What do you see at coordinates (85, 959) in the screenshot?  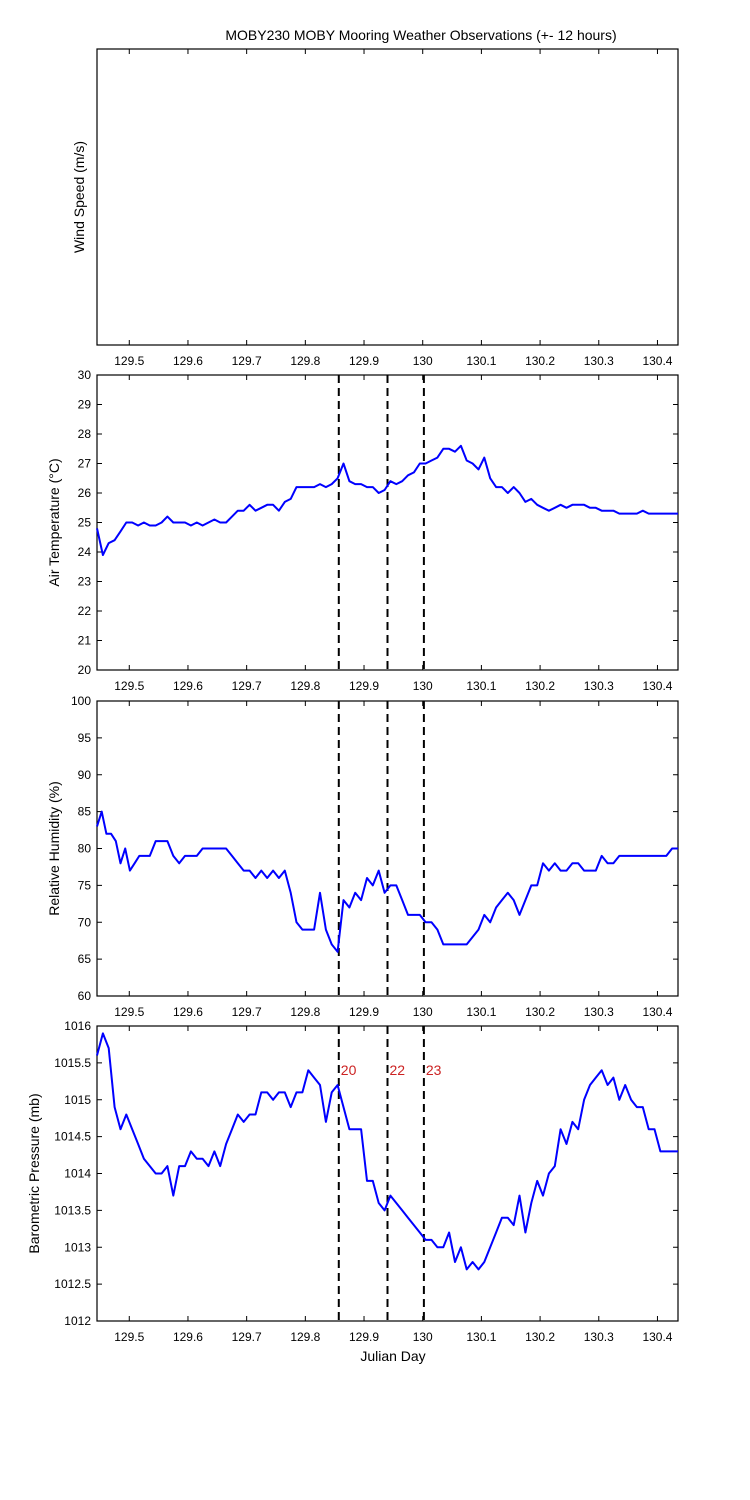 I see `y-tick-label: 65` at bounding box center [85, 959].